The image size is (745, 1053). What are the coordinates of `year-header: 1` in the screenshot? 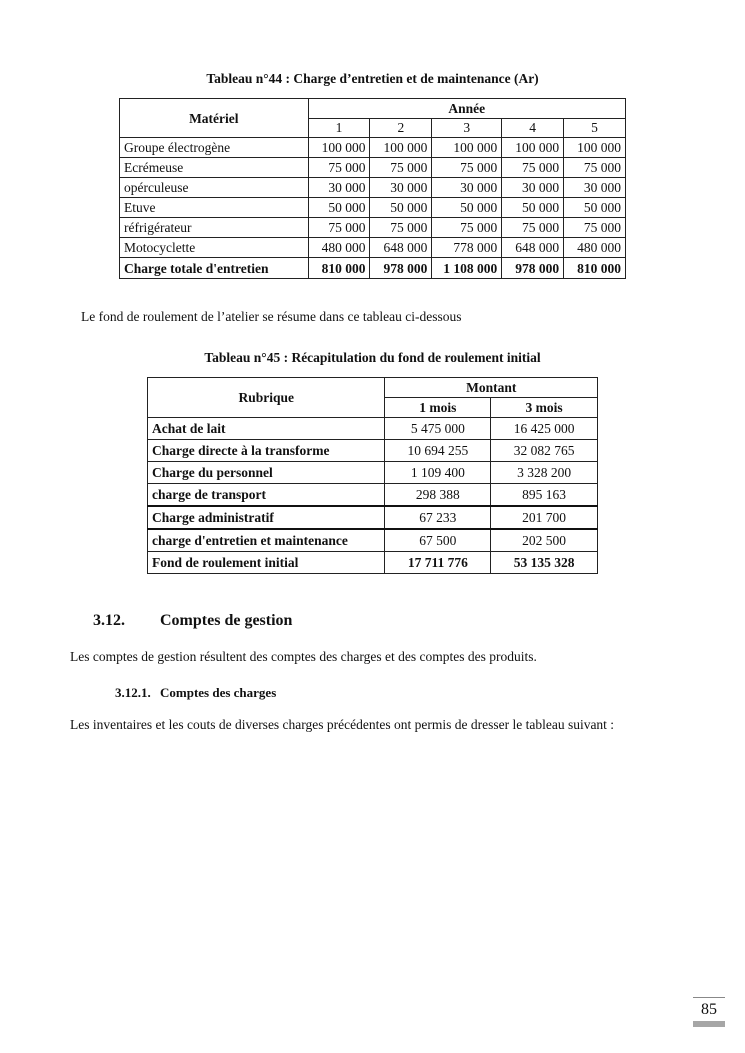 It's located at (339, 128).